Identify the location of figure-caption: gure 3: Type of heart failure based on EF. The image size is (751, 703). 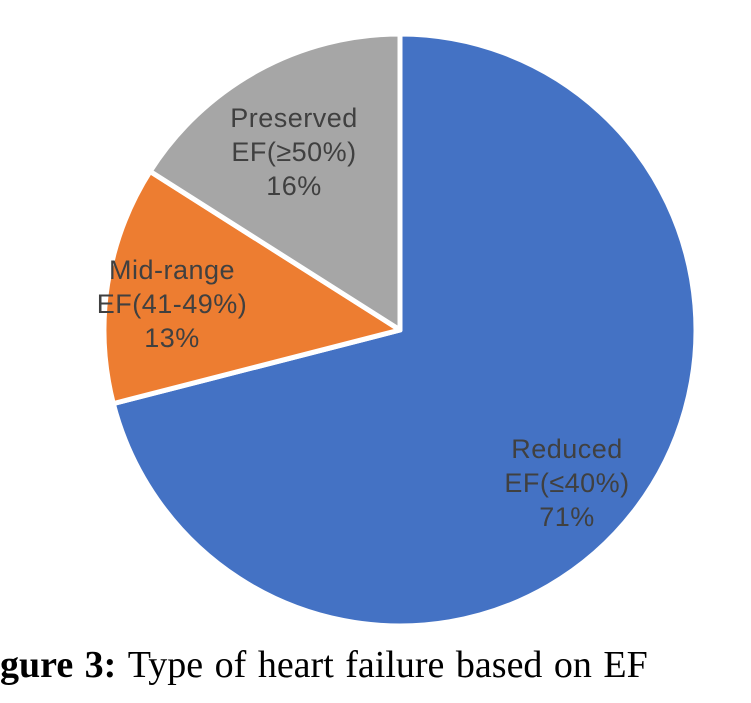
(375, 665).